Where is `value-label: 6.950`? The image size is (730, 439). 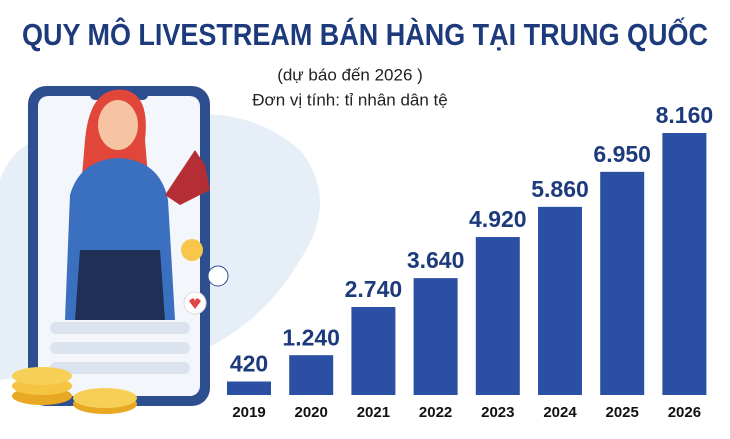 value-label: 6.950 is located at coordinates (622, 154).